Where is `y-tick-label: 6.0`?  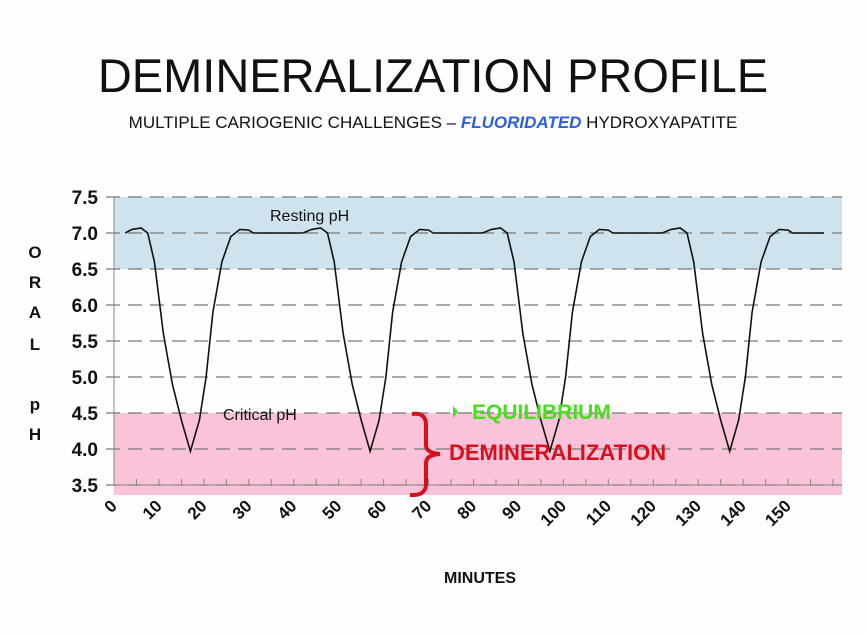 y-tick-label: 6.0 is located at coordinates (85, 306).